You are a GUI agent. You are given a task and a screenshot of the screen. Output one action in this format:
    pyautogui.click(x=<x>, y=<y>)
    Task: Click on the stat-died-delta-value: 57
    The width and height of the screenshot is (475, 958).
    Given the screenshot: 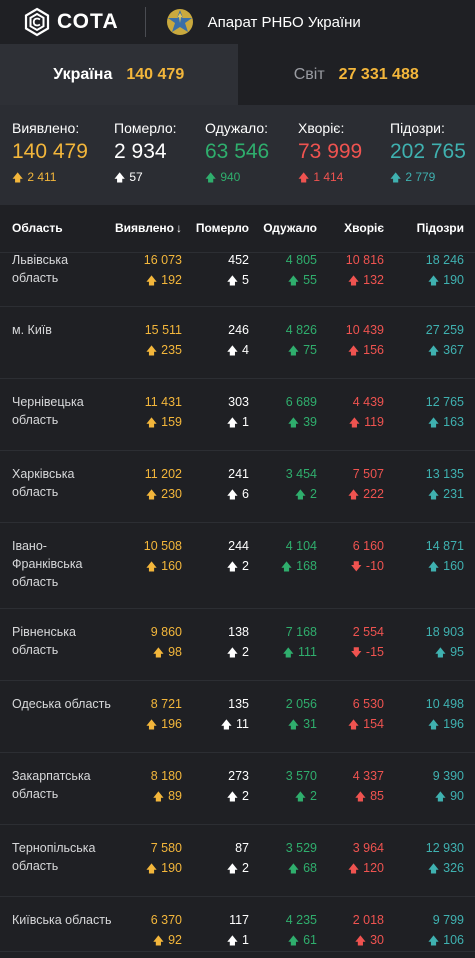 What is the action you would take?
    pyautogui.click(x=136, y=177)
    